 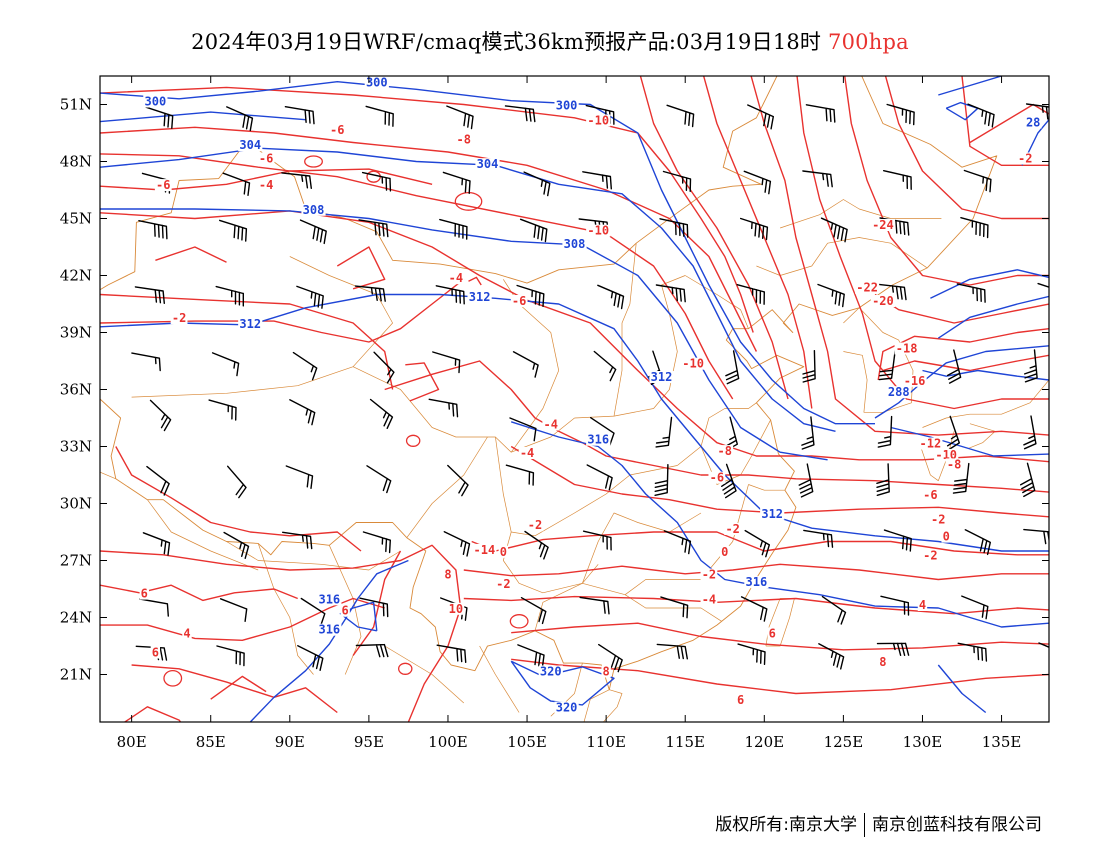 I want to click on height-label: 308, so click(x=314, y=210).